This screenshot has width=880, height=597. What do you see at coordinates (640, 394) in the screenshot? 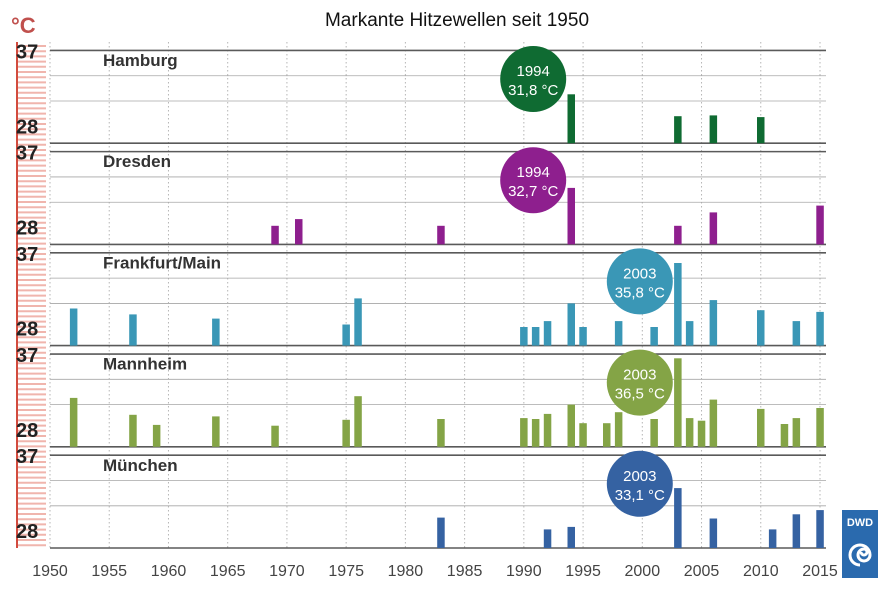
I see `bubble-value: 36,5 °C` at bounding box center [640, 394].